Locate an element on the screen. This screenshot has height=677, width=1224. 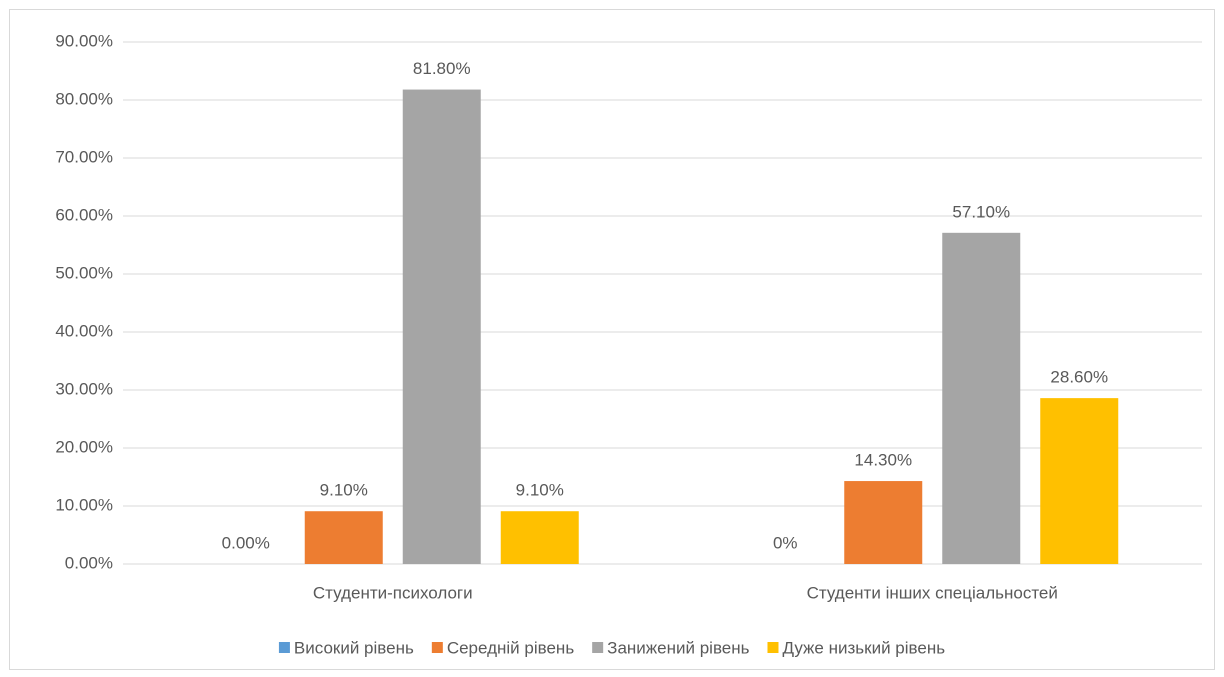
y-tick-label: 30.00% is located at coordinates (84, 388).